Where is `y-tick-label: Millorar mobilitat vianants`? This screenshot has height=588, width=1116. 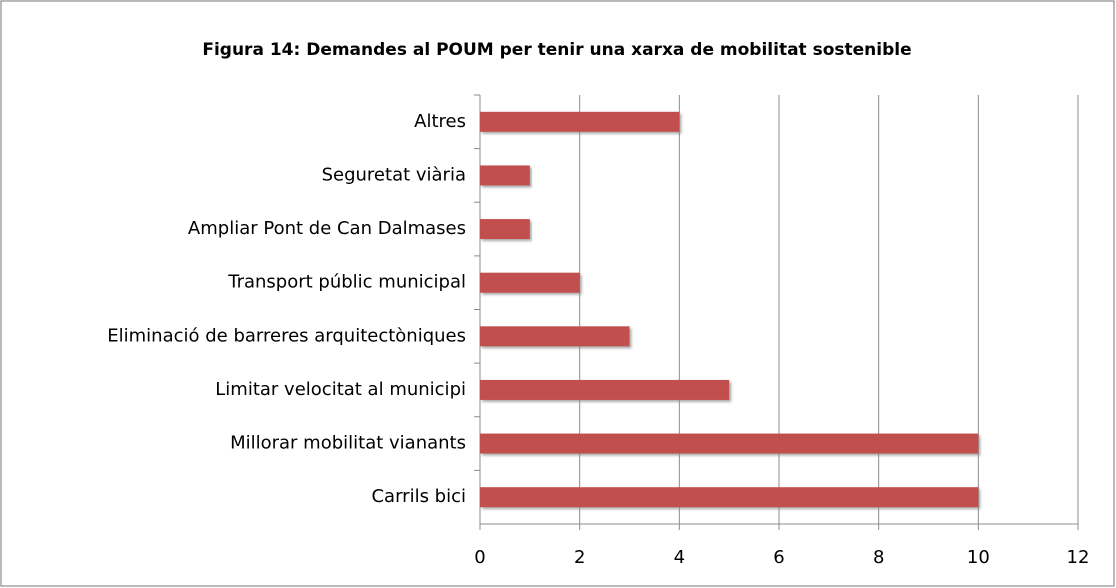
y-tick-label: Millorar mobilitat vianants is located at coordinates (348, 443).